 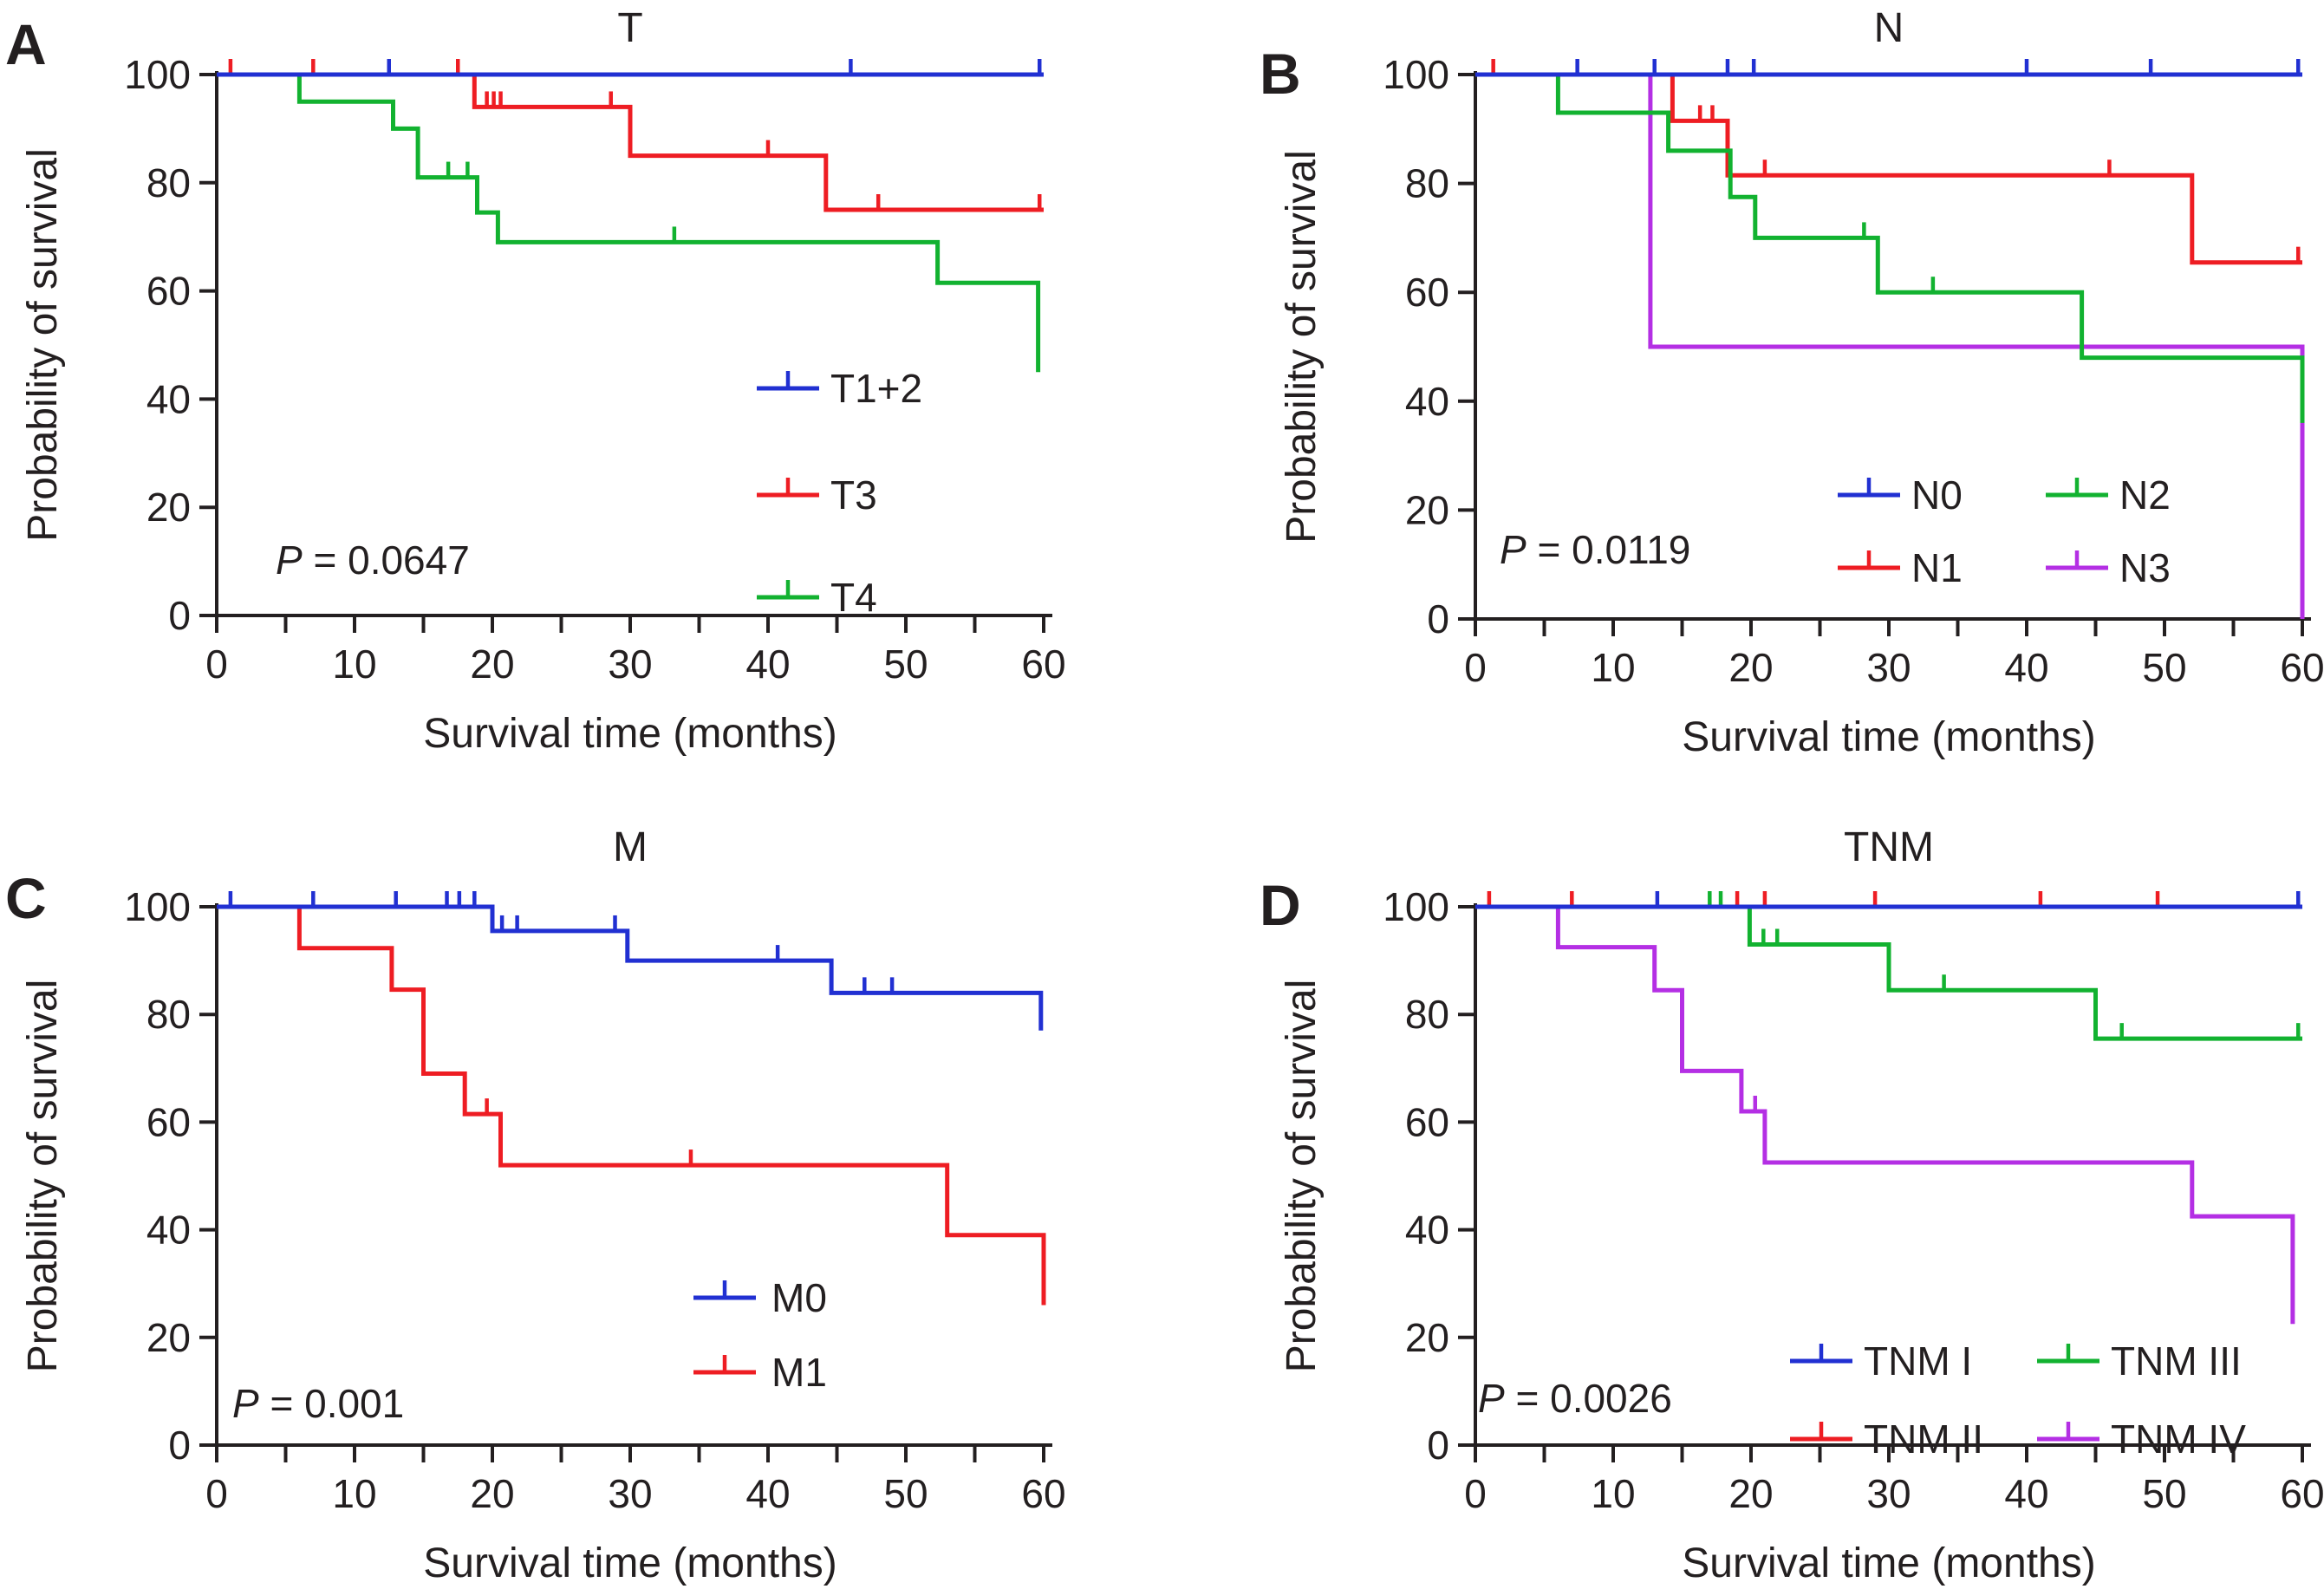 What do you see at coordinates (157, 74) in the screenshot?
I see `y-tick-label: 100` at bounding box center [157, 74].